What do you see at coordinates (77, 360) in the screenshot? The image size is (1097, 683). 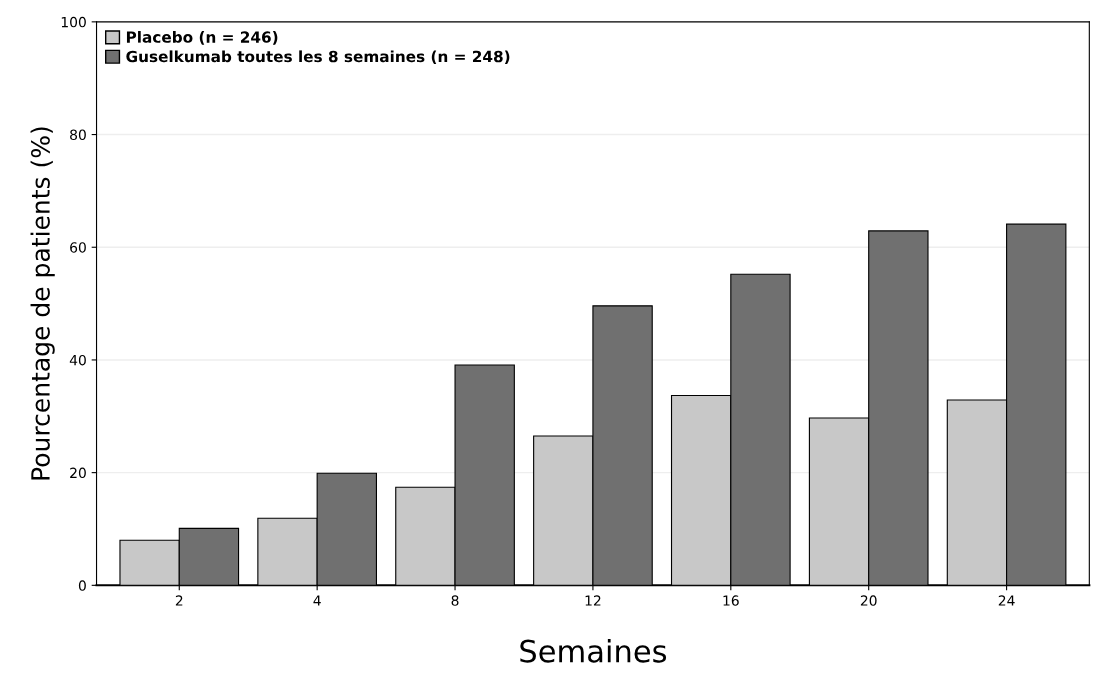 I see `y-tick-label: 40` at bounding box center [77, 360].